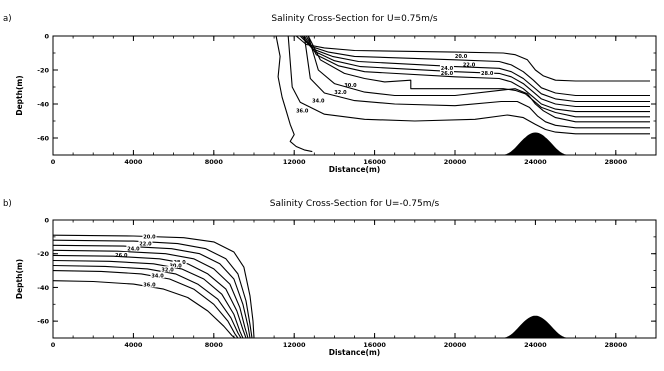 This screenshot has width=664, height=371. I want to click on panel-a-contour-label: 22.0, so click(469, 66).